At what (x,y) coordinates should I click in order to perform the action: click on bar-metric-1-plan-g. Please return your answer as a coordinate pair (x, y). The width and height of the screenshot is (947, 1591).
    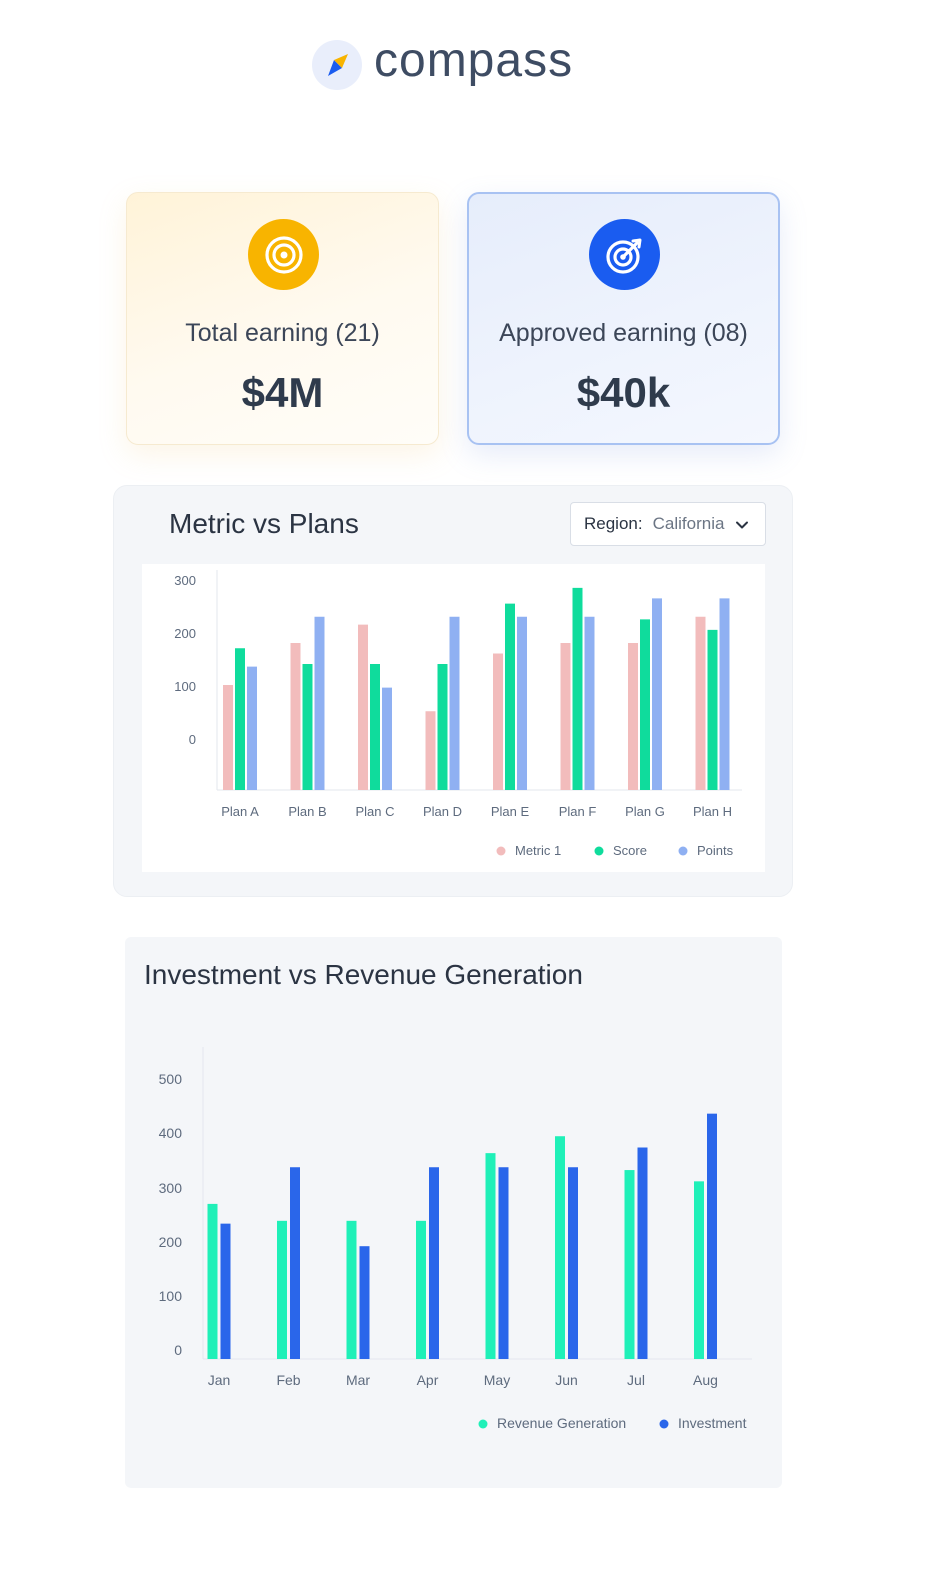
    Looking at the image, I should click on (633, 716).